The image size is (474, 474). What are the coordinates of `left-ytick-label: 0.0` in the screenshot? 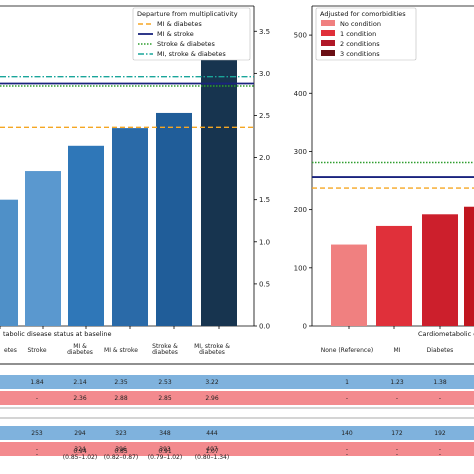 It's located at (264, 327).